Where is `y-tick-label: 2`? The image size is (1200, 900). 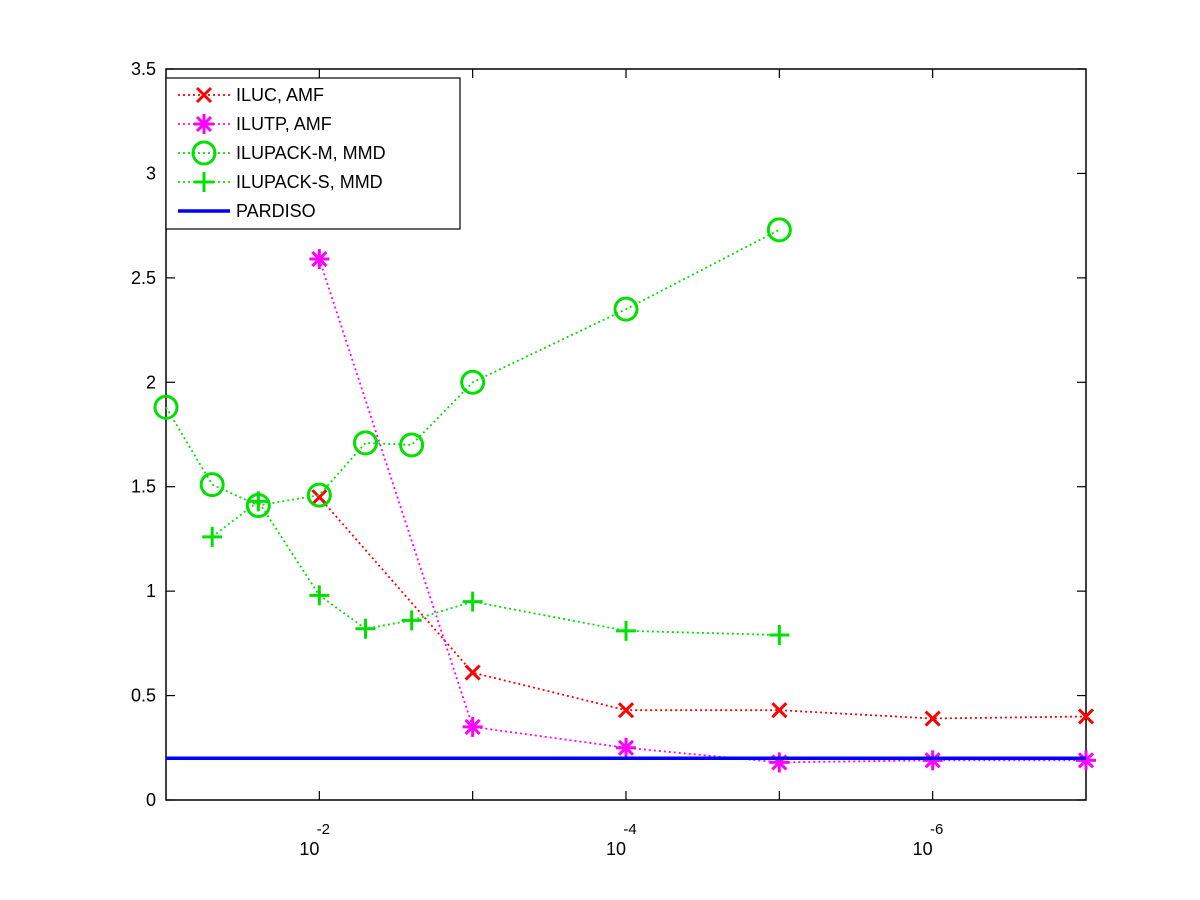
y-tick-label: 2 is located at coordinates (151, 382).